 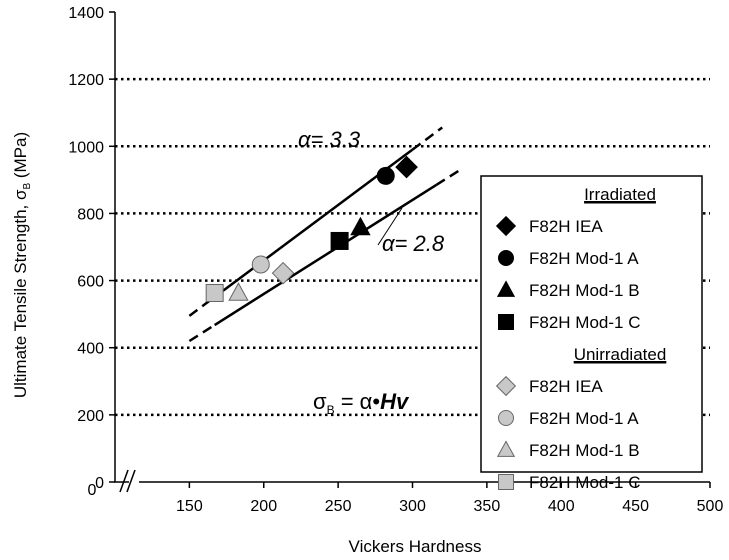 What do you see at coordinates (710, 506) in the screenshot?
I see `x-tick-label: 500` at bounding box center [710, 506].